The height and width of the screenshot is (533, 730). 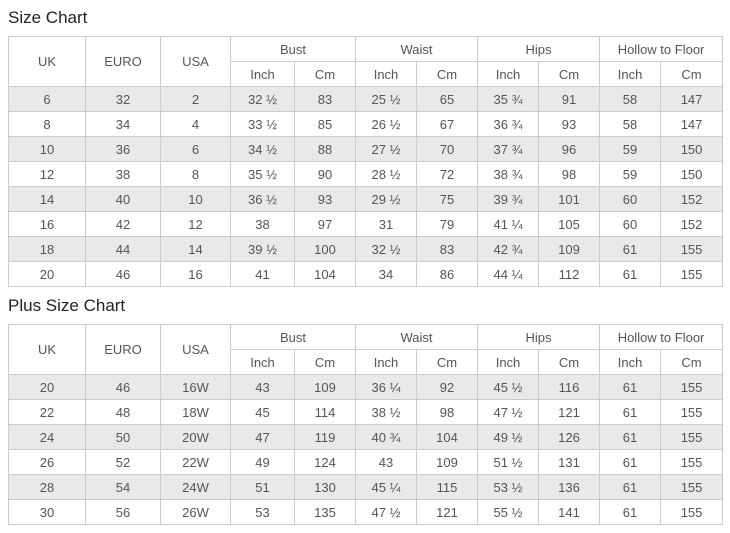 What do you see at coordinates (386, 174) in the screenshot?
I see `cell: 28 ½` at bounding box center [386, 174].